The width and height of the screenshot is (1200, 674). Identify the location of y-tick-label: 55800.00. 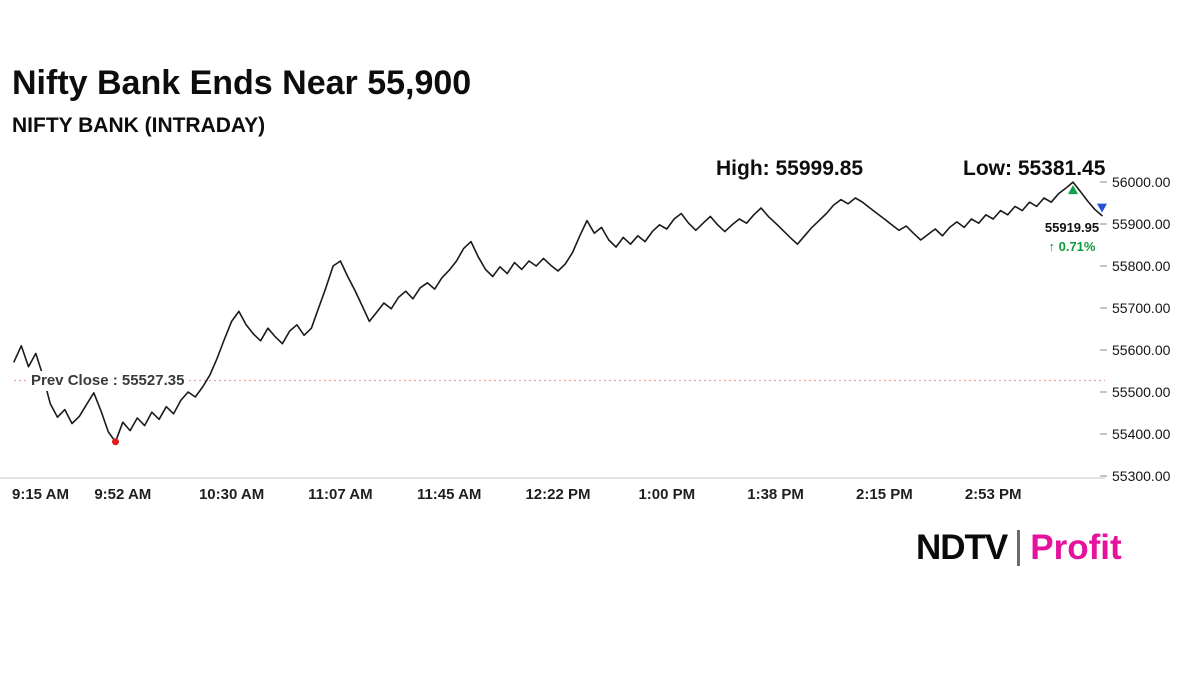
(1141, 266).